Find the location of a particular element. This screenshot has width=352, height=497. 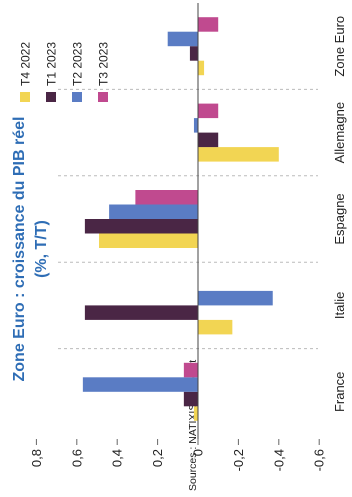

bar-zone-euro-t4-2022 is located at coordinates (201, 68).